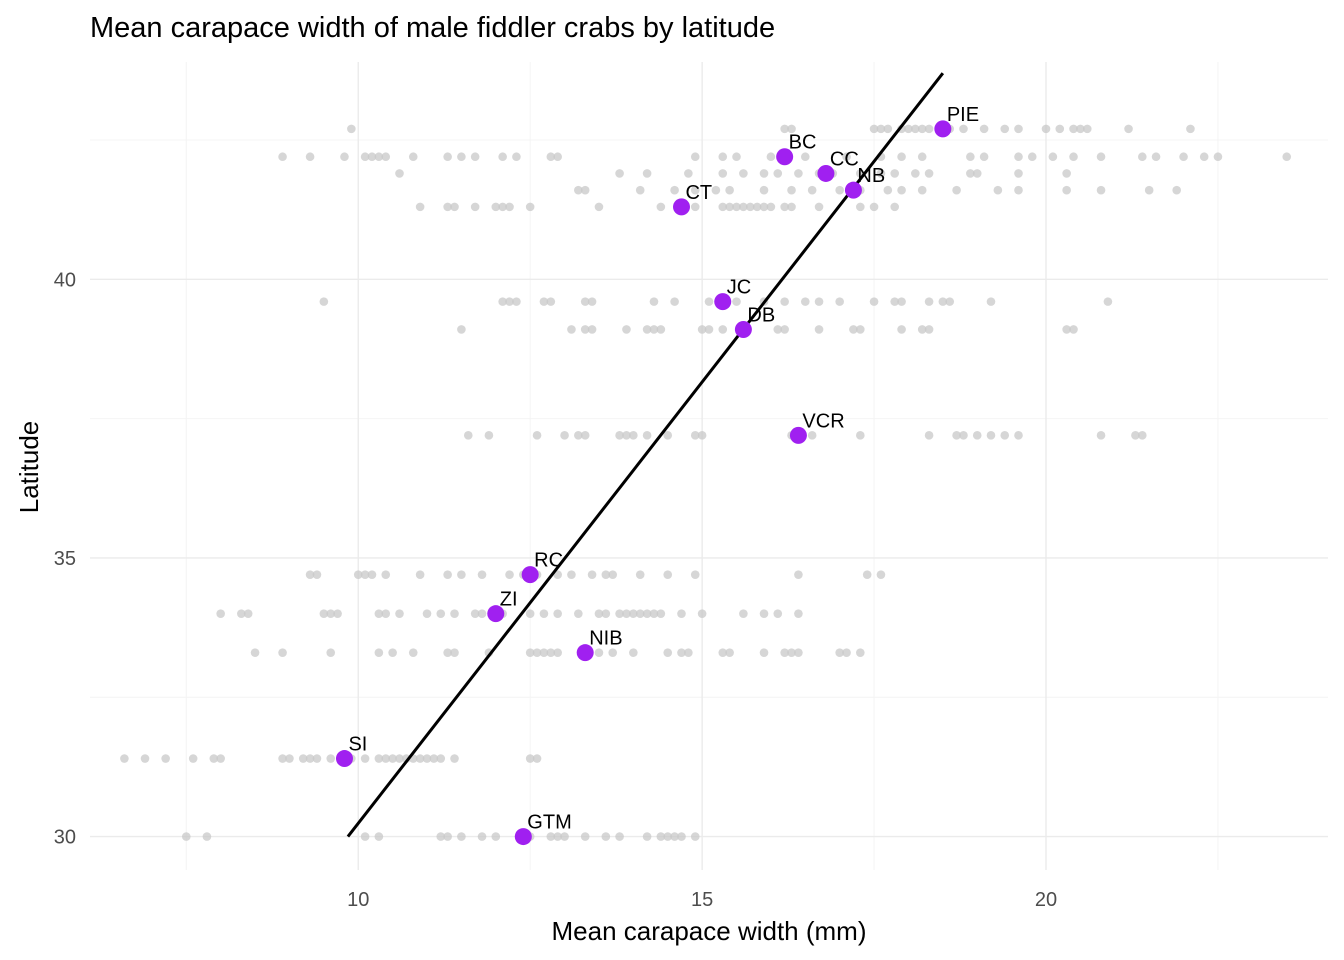 The width and height of the screenshot is (1344, 960). I want to click on y-tick-label: 35, so click(65, 559).